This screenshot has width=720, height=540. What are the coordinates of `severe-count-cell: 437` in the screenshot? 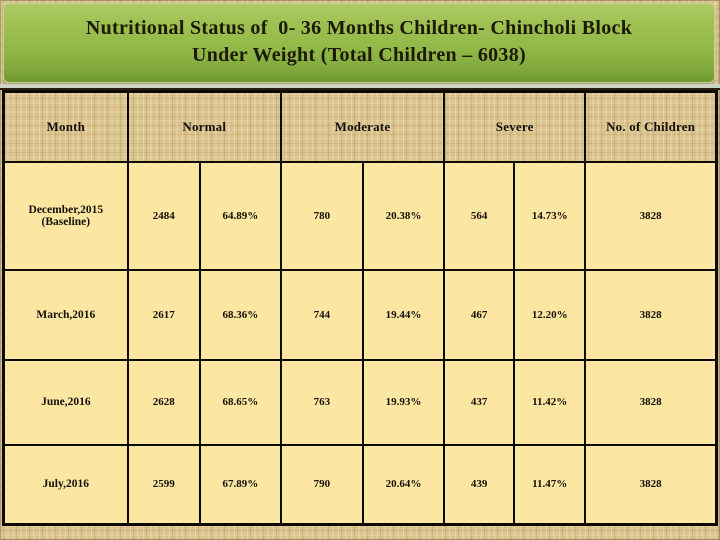 It's located at (479, 402).